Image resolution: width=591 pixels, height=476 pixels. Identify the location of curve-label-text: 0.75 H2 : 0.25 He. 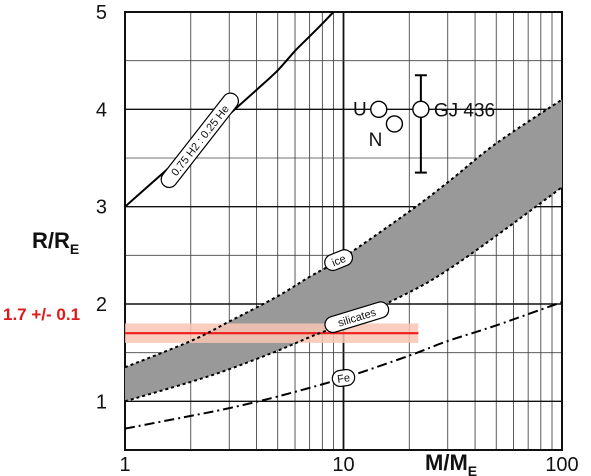
(200, 140).